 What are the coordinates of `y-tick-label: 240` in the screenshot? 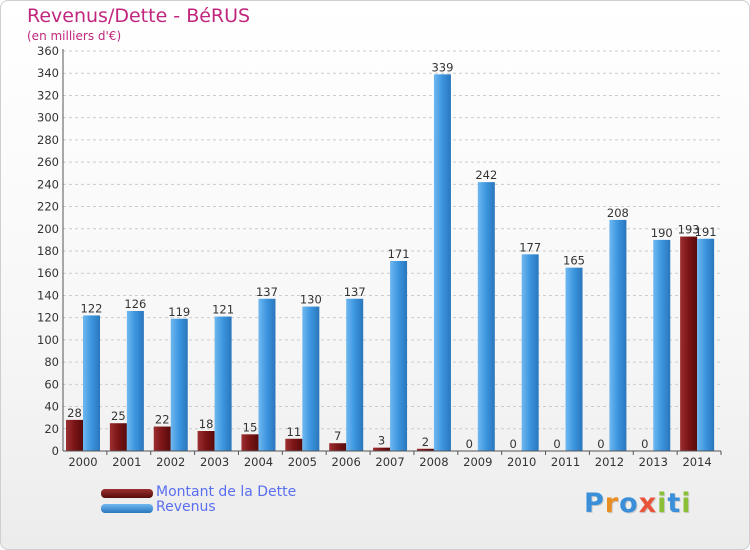 It's located at (48, 184).